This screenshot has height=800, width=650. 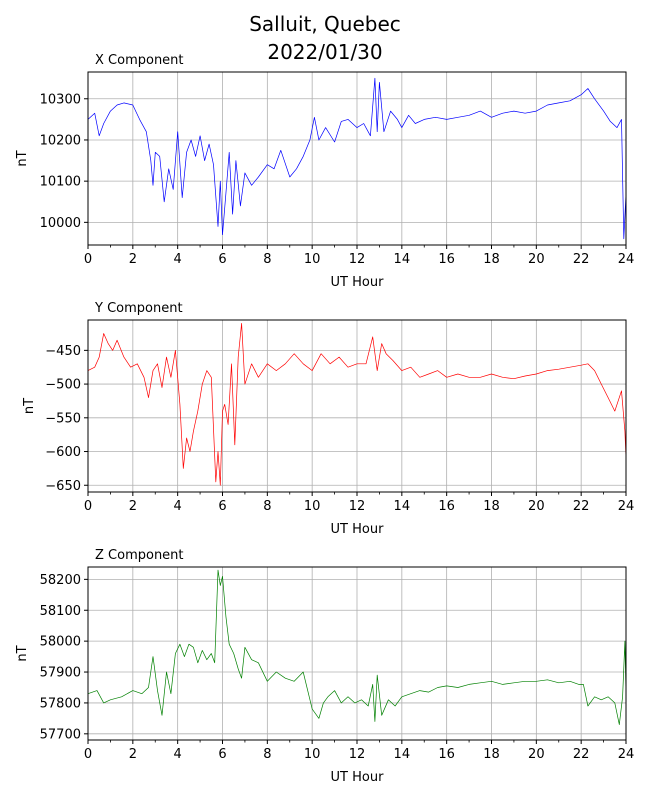 What do you see at coordinates (178, 754) in the screenshot?
I see `z-component-x-tick-label: 4` at bounding box center [178, 754].